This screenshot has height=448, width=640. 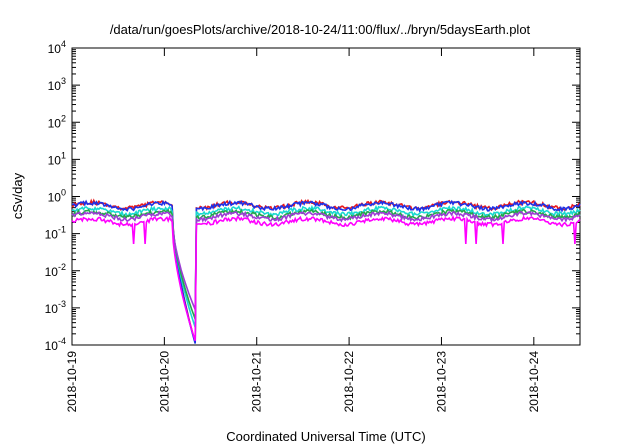 What do you see at coordinates (57, 158) in the screenshot?
I see `y-tick-label: 10¹` at bounding box center [57, 158].